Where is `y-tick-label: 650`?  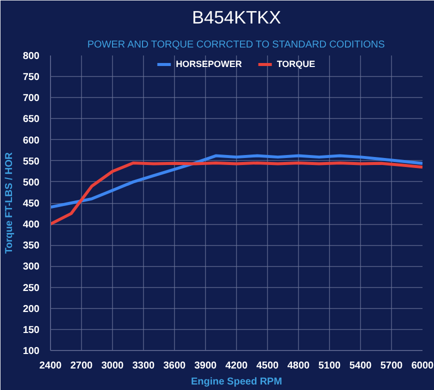
y-tick-label: 650 is located at coordinates (31, 120).